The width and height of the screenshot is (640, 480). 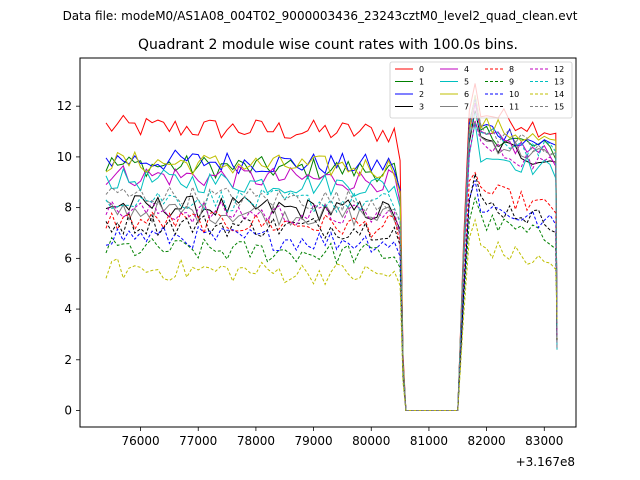 I want to click on y-tick-label: 10, so click(x=64, y=157).